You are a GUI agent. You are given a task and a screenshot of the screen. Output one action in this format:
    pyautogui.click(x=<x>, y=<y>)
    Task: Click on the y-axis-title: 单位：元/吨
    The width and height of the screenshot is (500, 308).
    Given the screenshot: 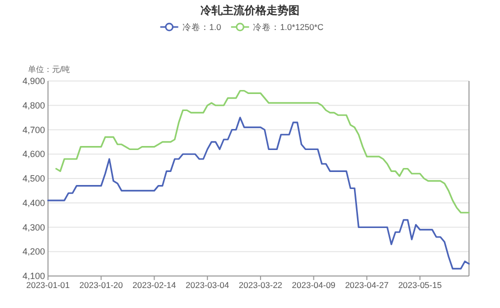 What is the action you would take?
    pyautogui.click(x=49, y=69)
    